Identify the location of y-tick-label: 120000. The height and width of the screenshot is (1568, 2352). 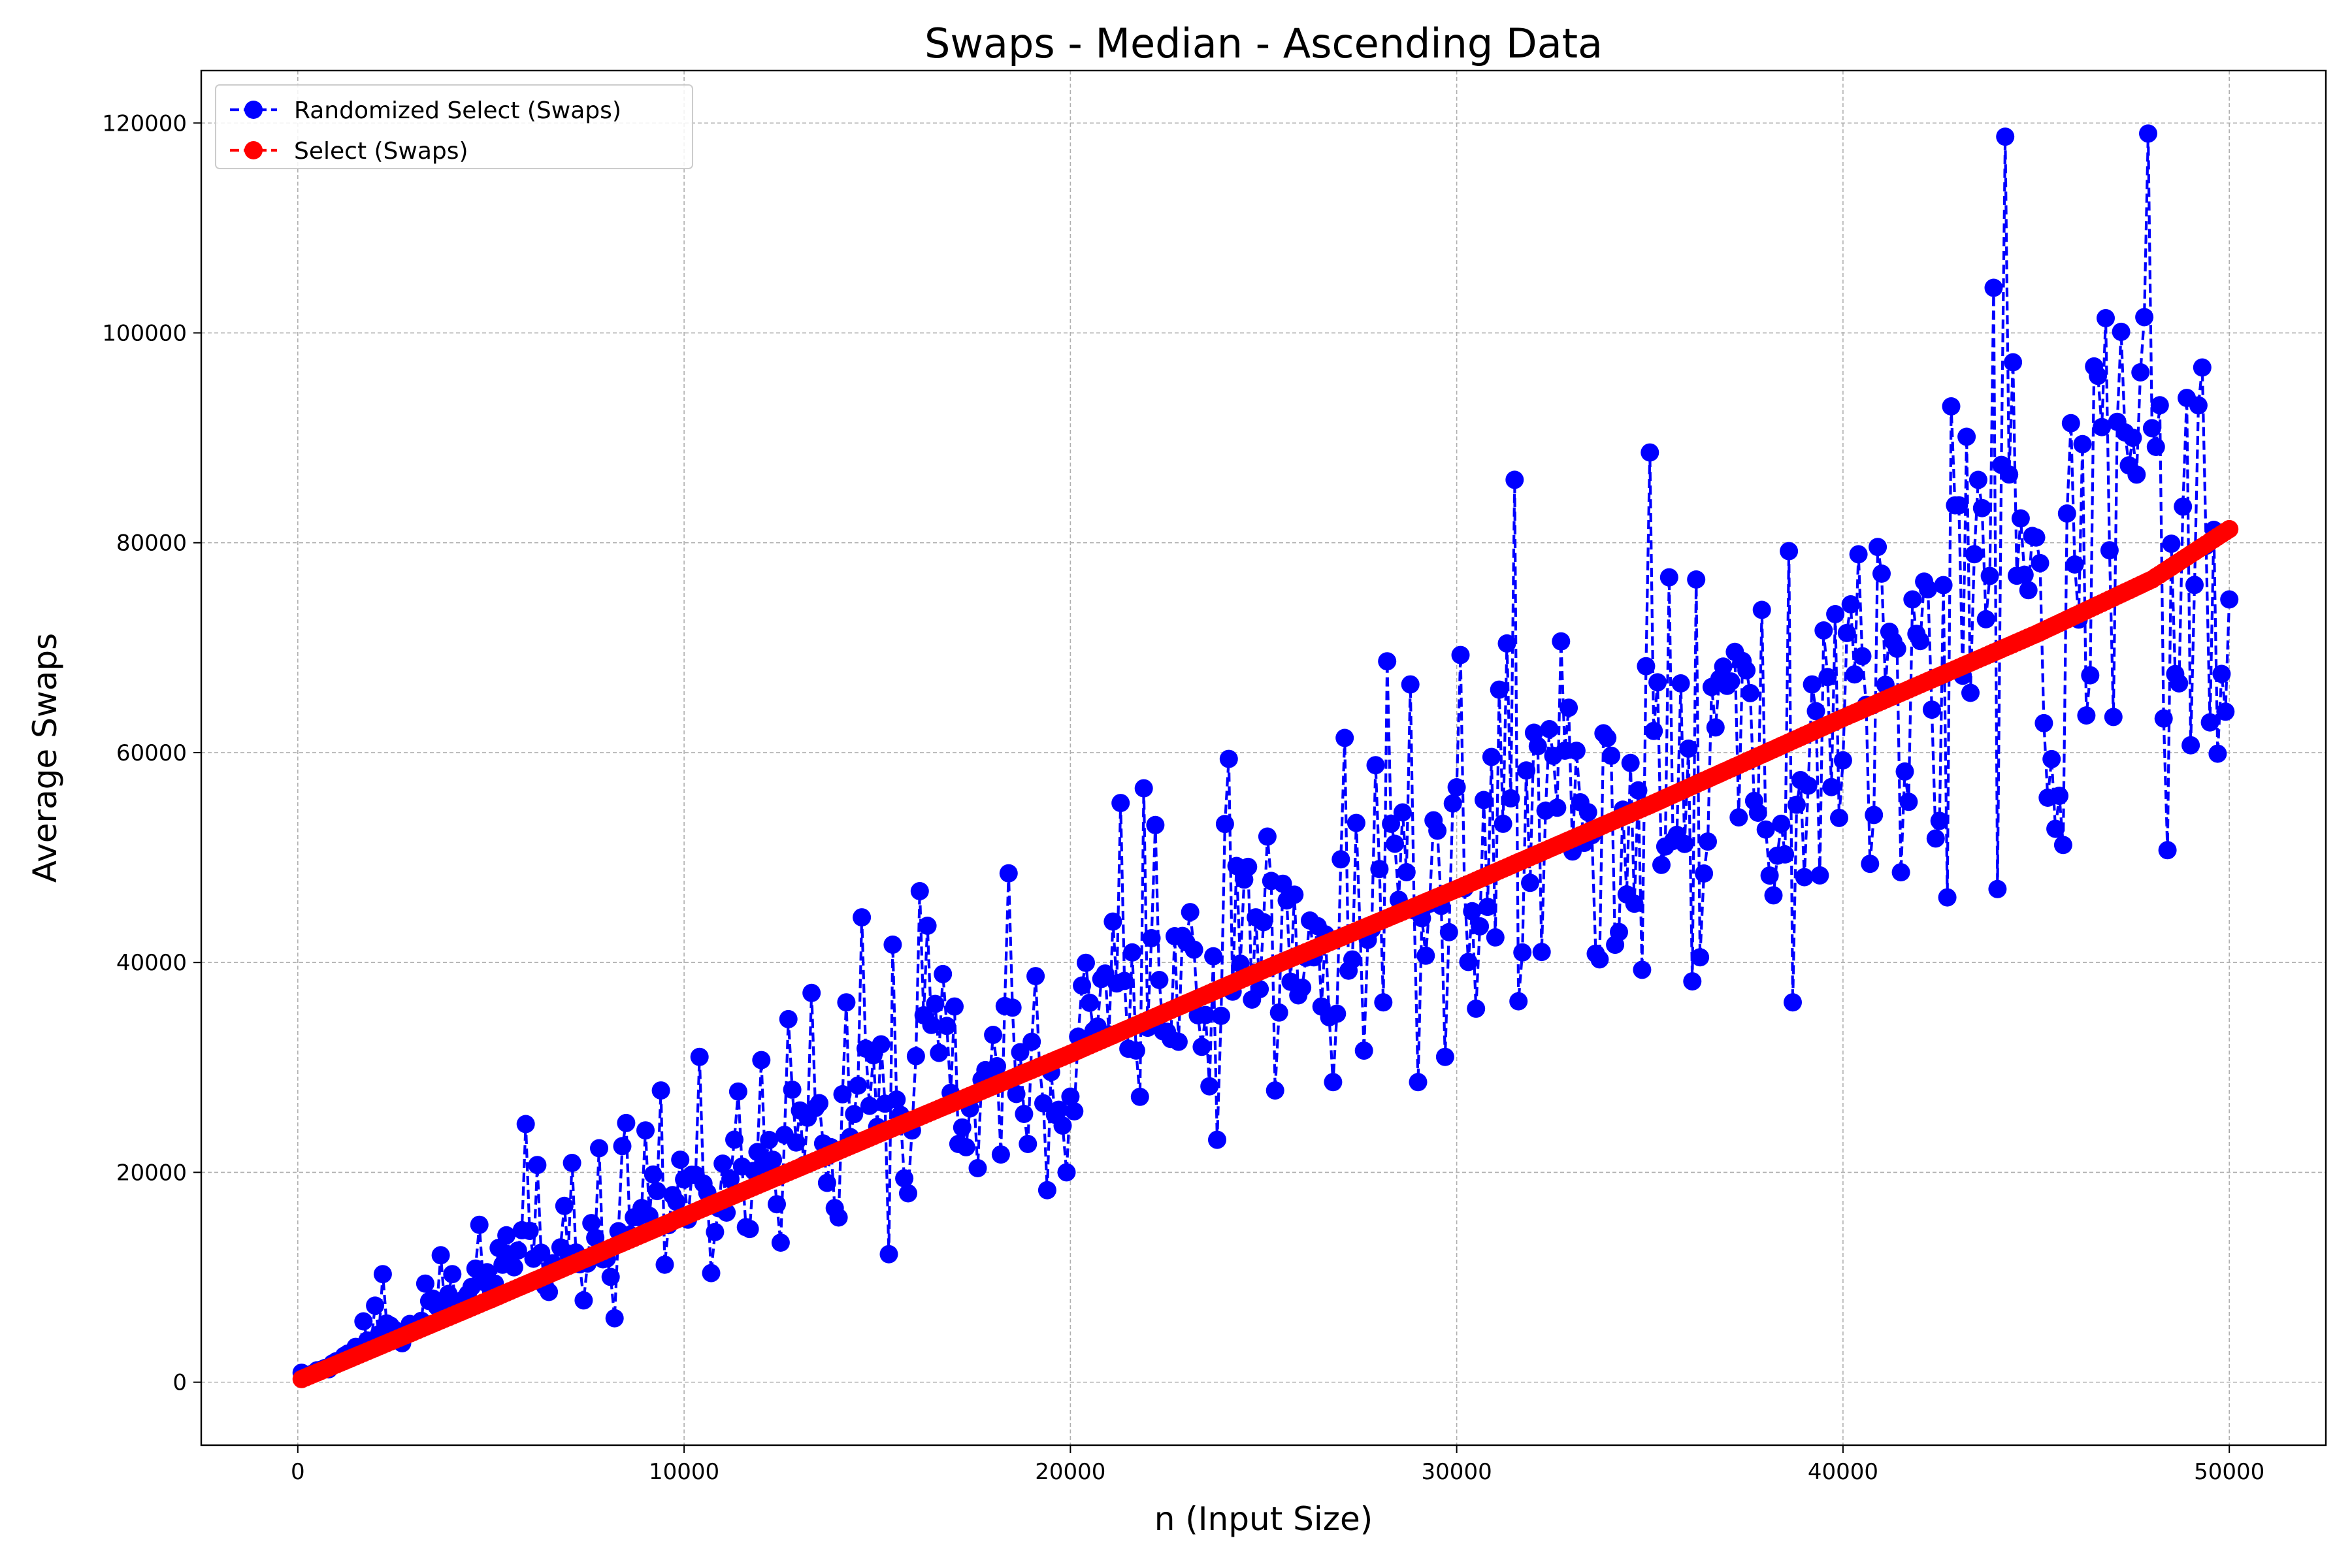
(144, 123).